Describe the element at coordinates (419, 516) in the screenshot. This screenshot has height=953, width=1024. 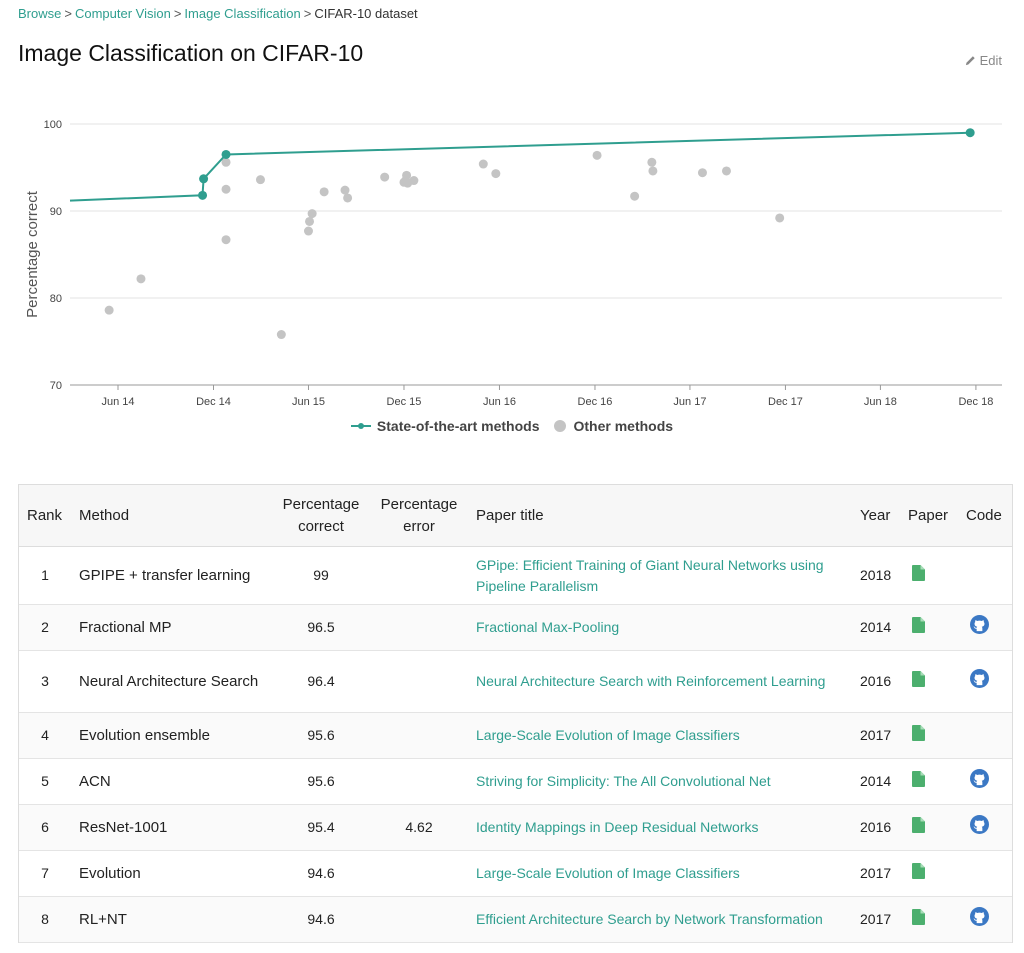
I see `header-percentage-error: Percentage error` at that location.